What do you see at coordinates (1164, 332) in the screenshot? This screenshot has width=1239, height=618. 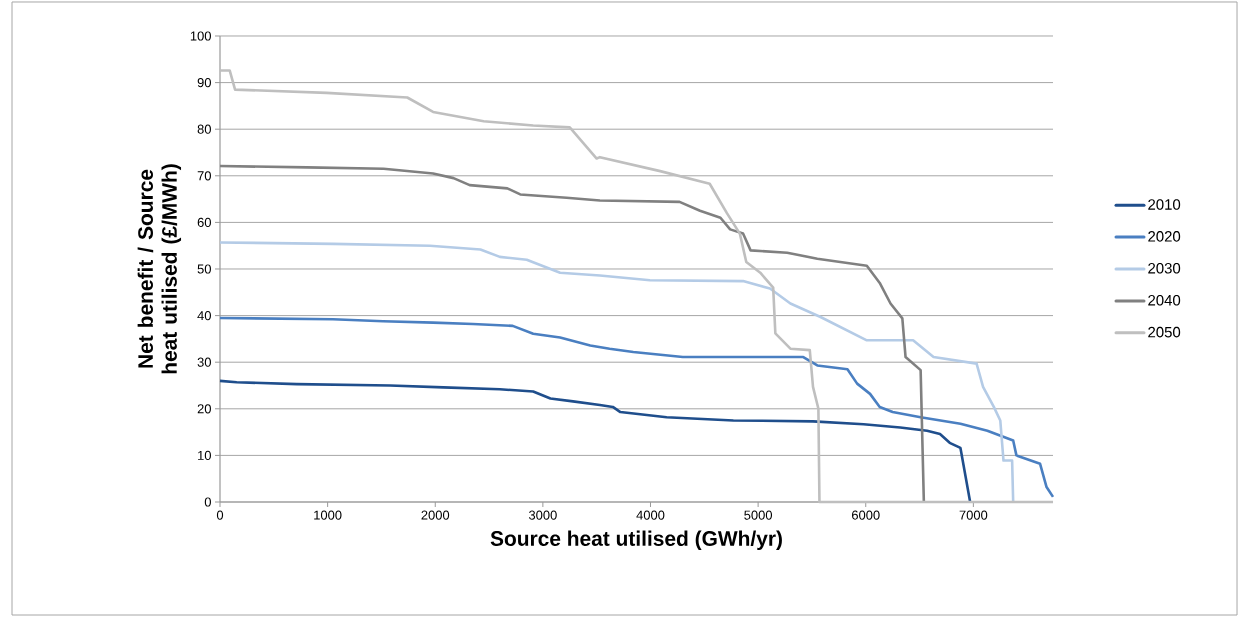 I see `legend-label: 2050` at bounding box center [1164, 332].